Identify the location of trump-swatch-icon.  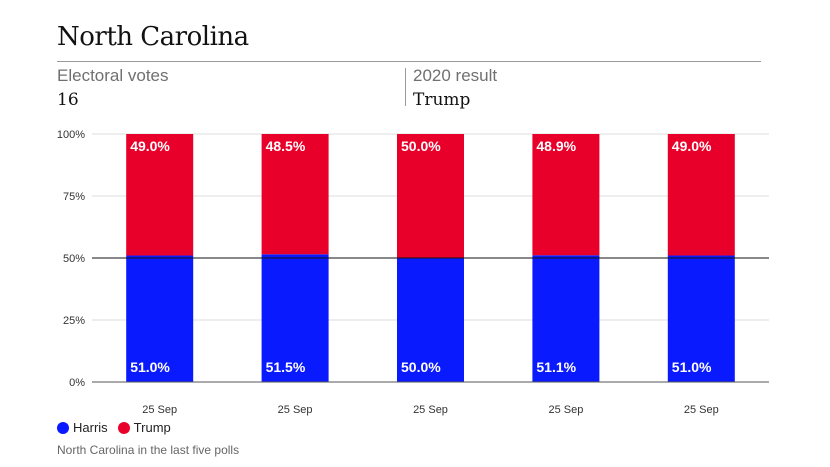
(123, 427).